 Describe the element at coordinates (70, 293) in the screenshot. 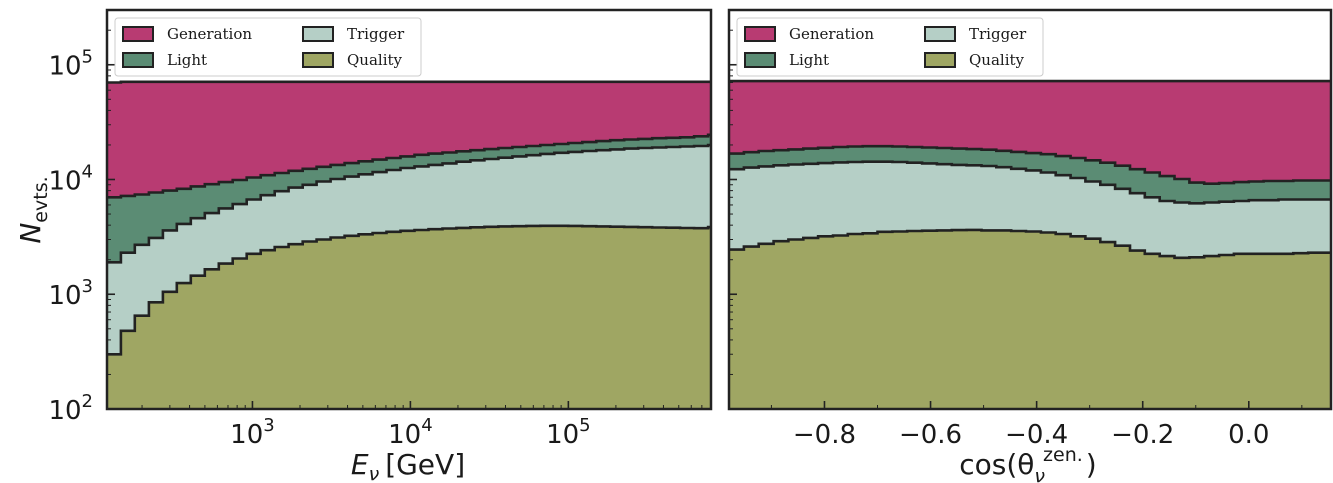

I see `y-tick-label: 10³` at that location.